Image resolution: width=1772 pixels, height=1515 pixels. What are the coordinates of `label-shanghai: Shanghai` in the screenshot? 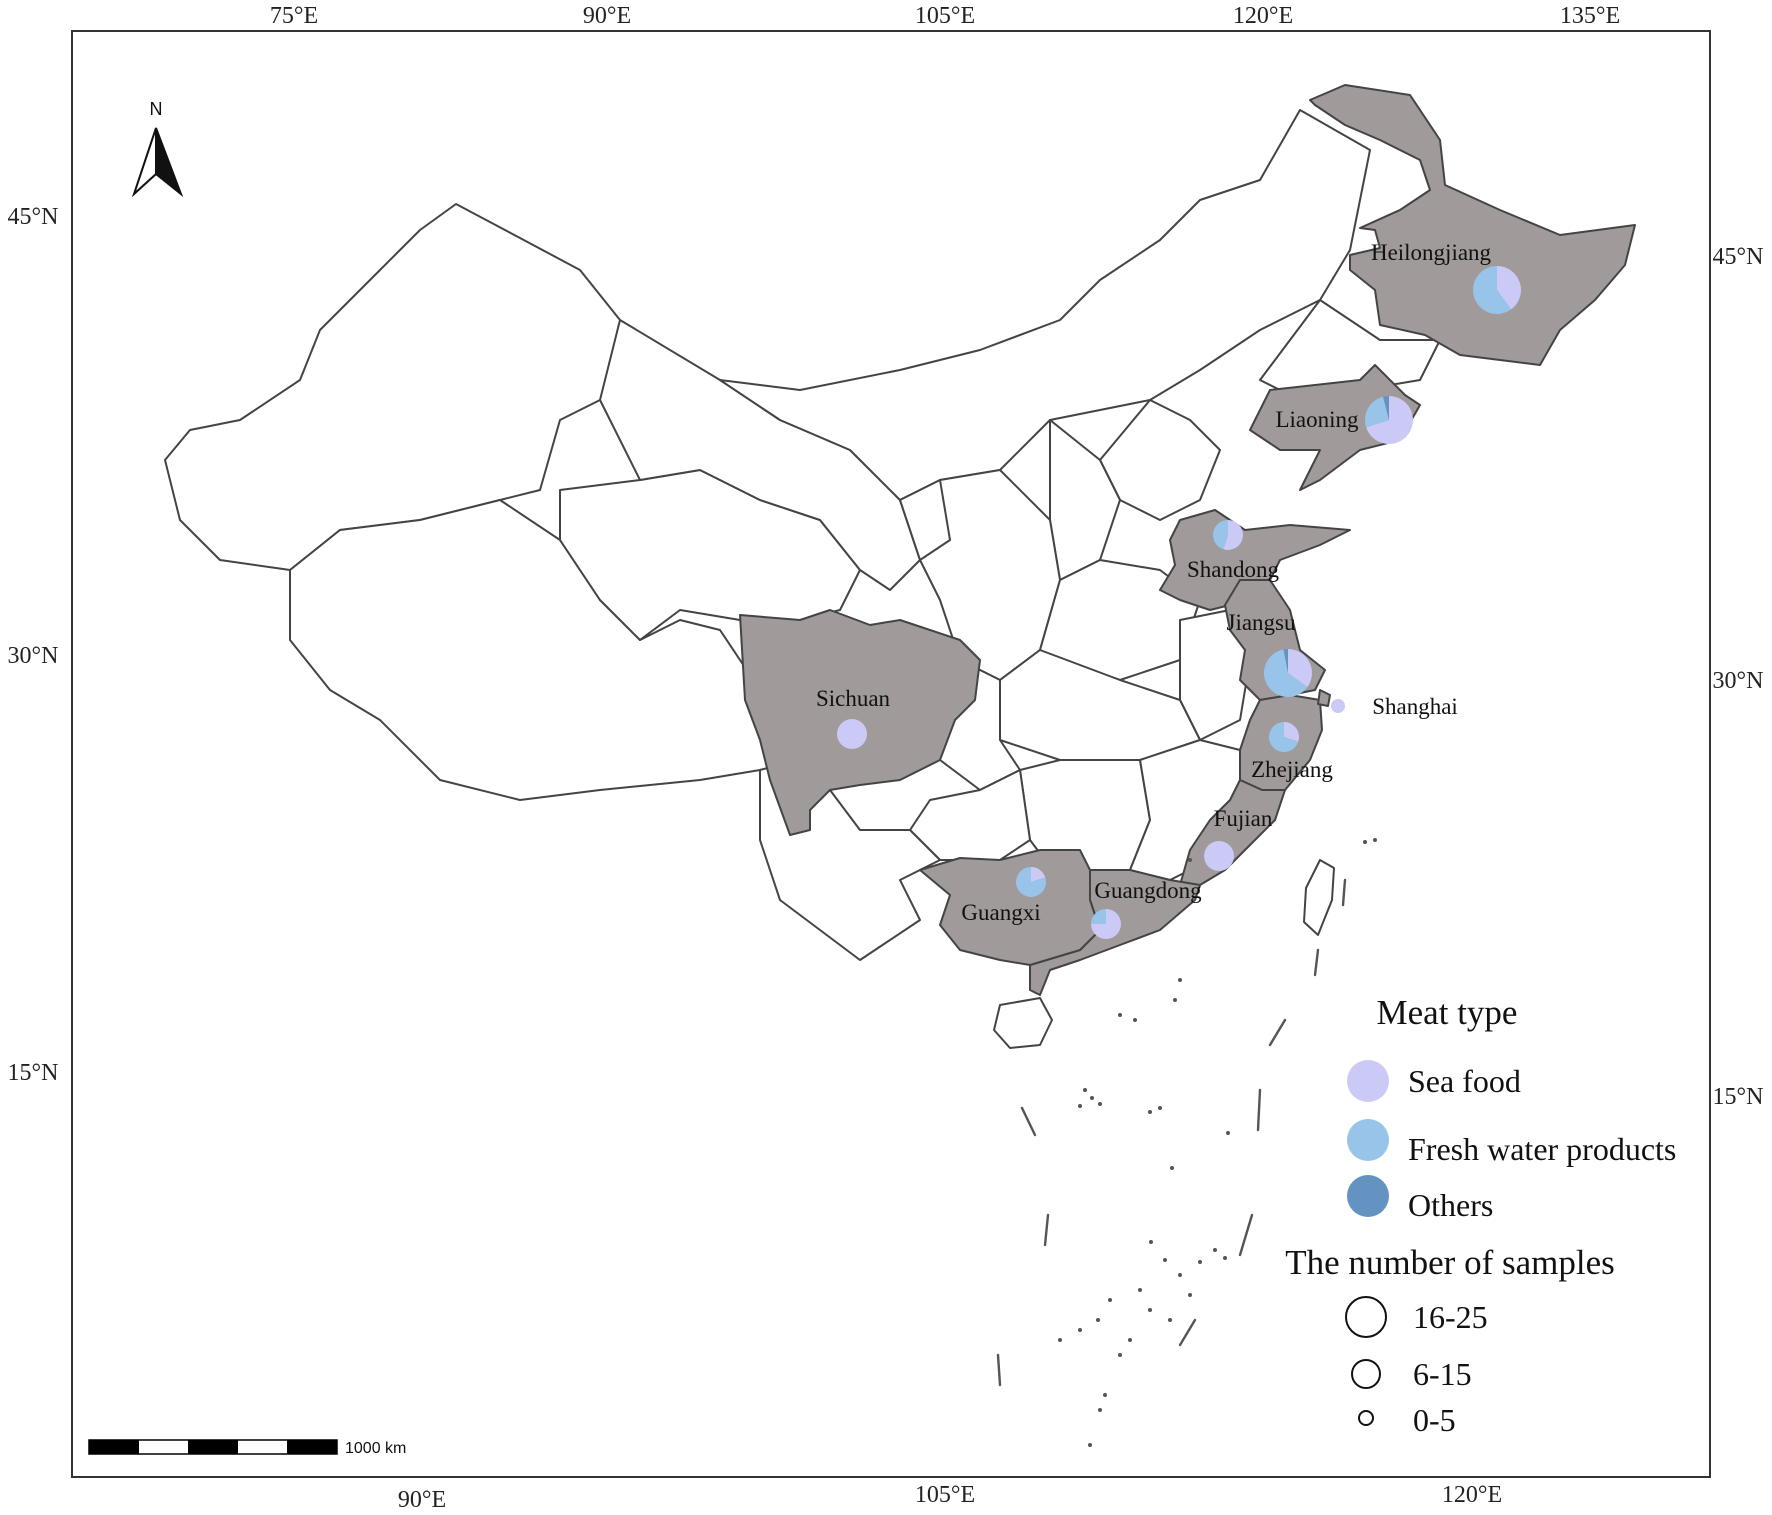 It's located at (1415, 706).